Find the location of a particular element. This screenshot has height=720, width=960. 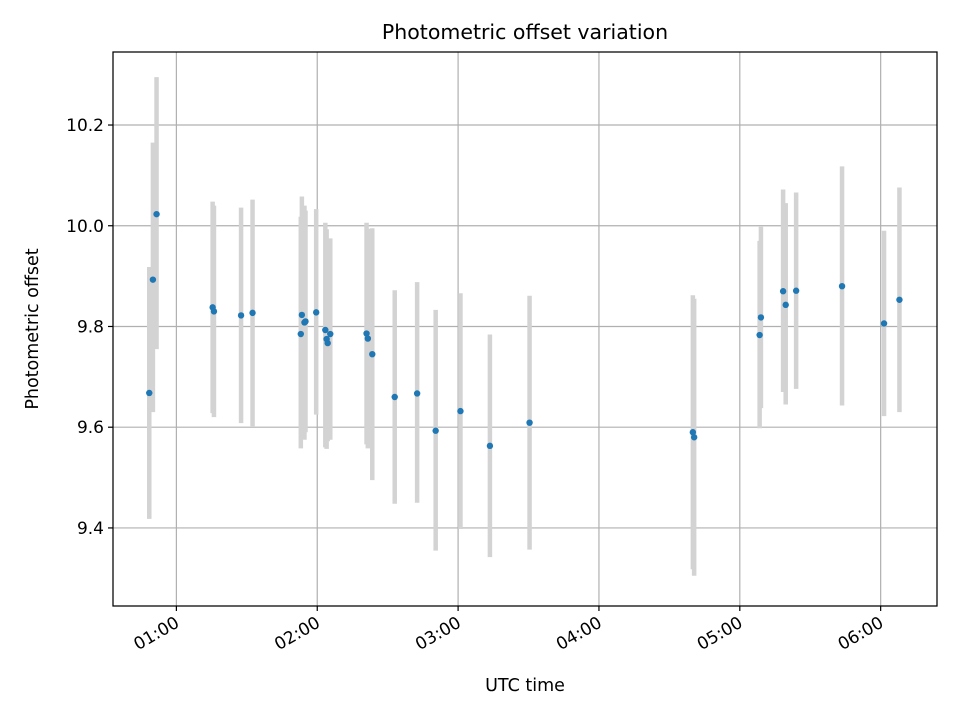

x-tick-label: 06:00 is located at coordinates (861, 634).